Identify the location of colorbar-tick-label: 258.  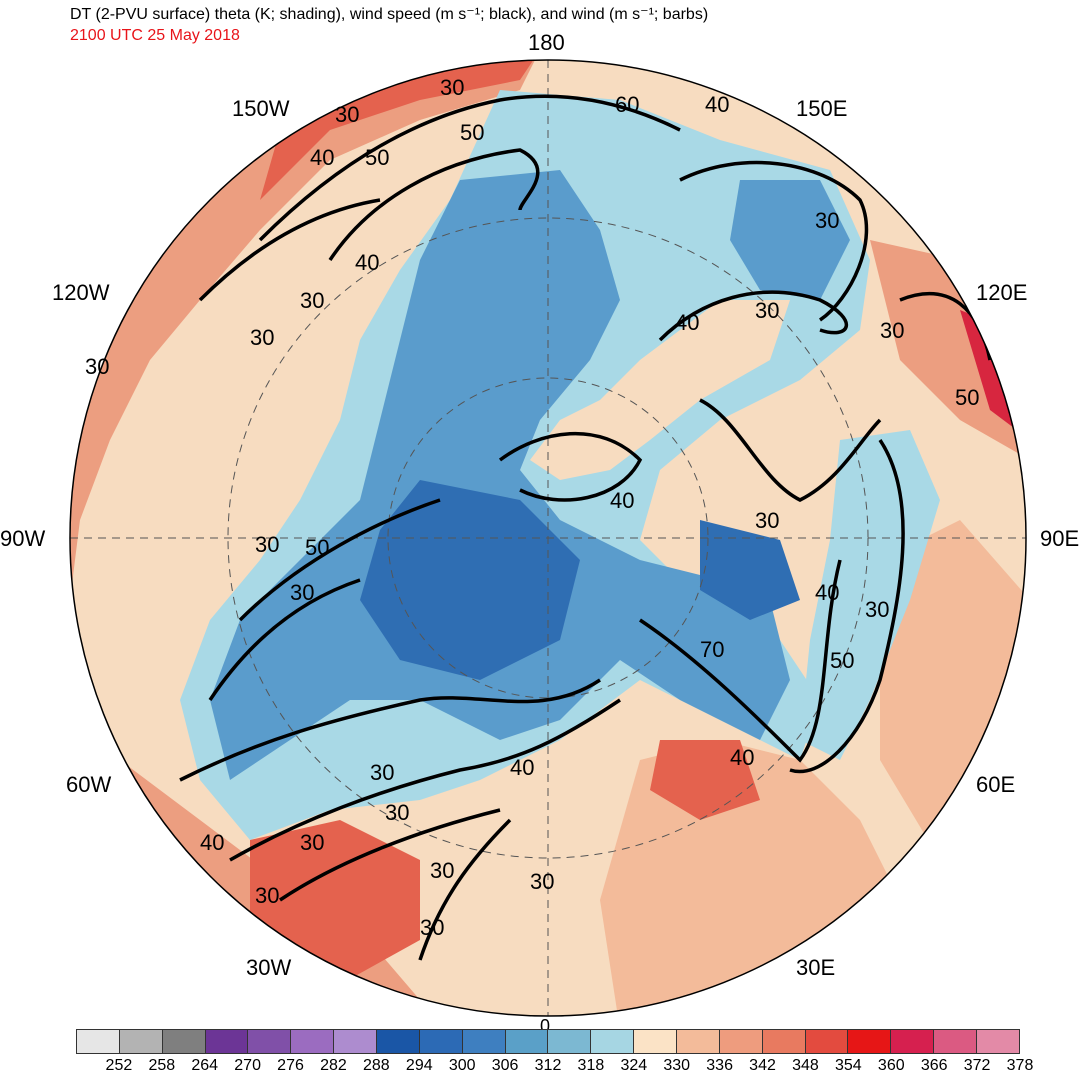
(162, 1065).